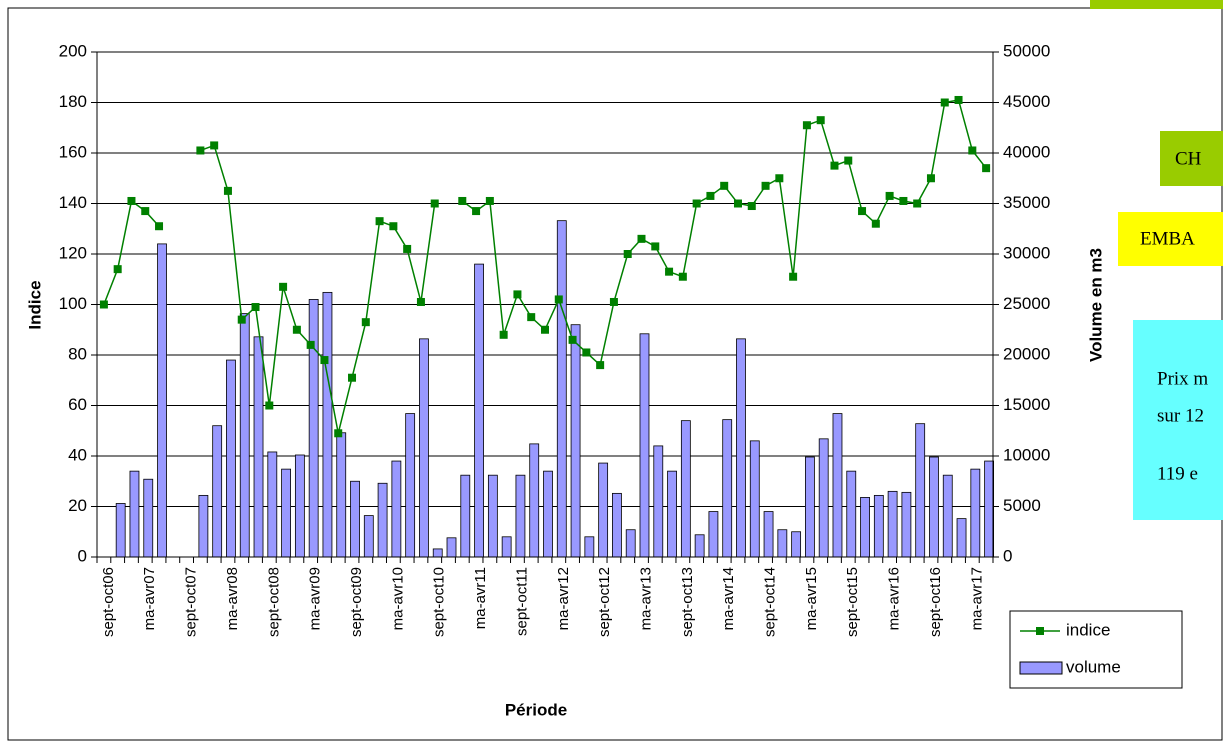 Image resolution: width=1223 pixels, height=750 pixels. What do you see at coordinates (73, 50) in the screenshot?
I see `y-tick-label: 200` at bounding box center [73, 50].